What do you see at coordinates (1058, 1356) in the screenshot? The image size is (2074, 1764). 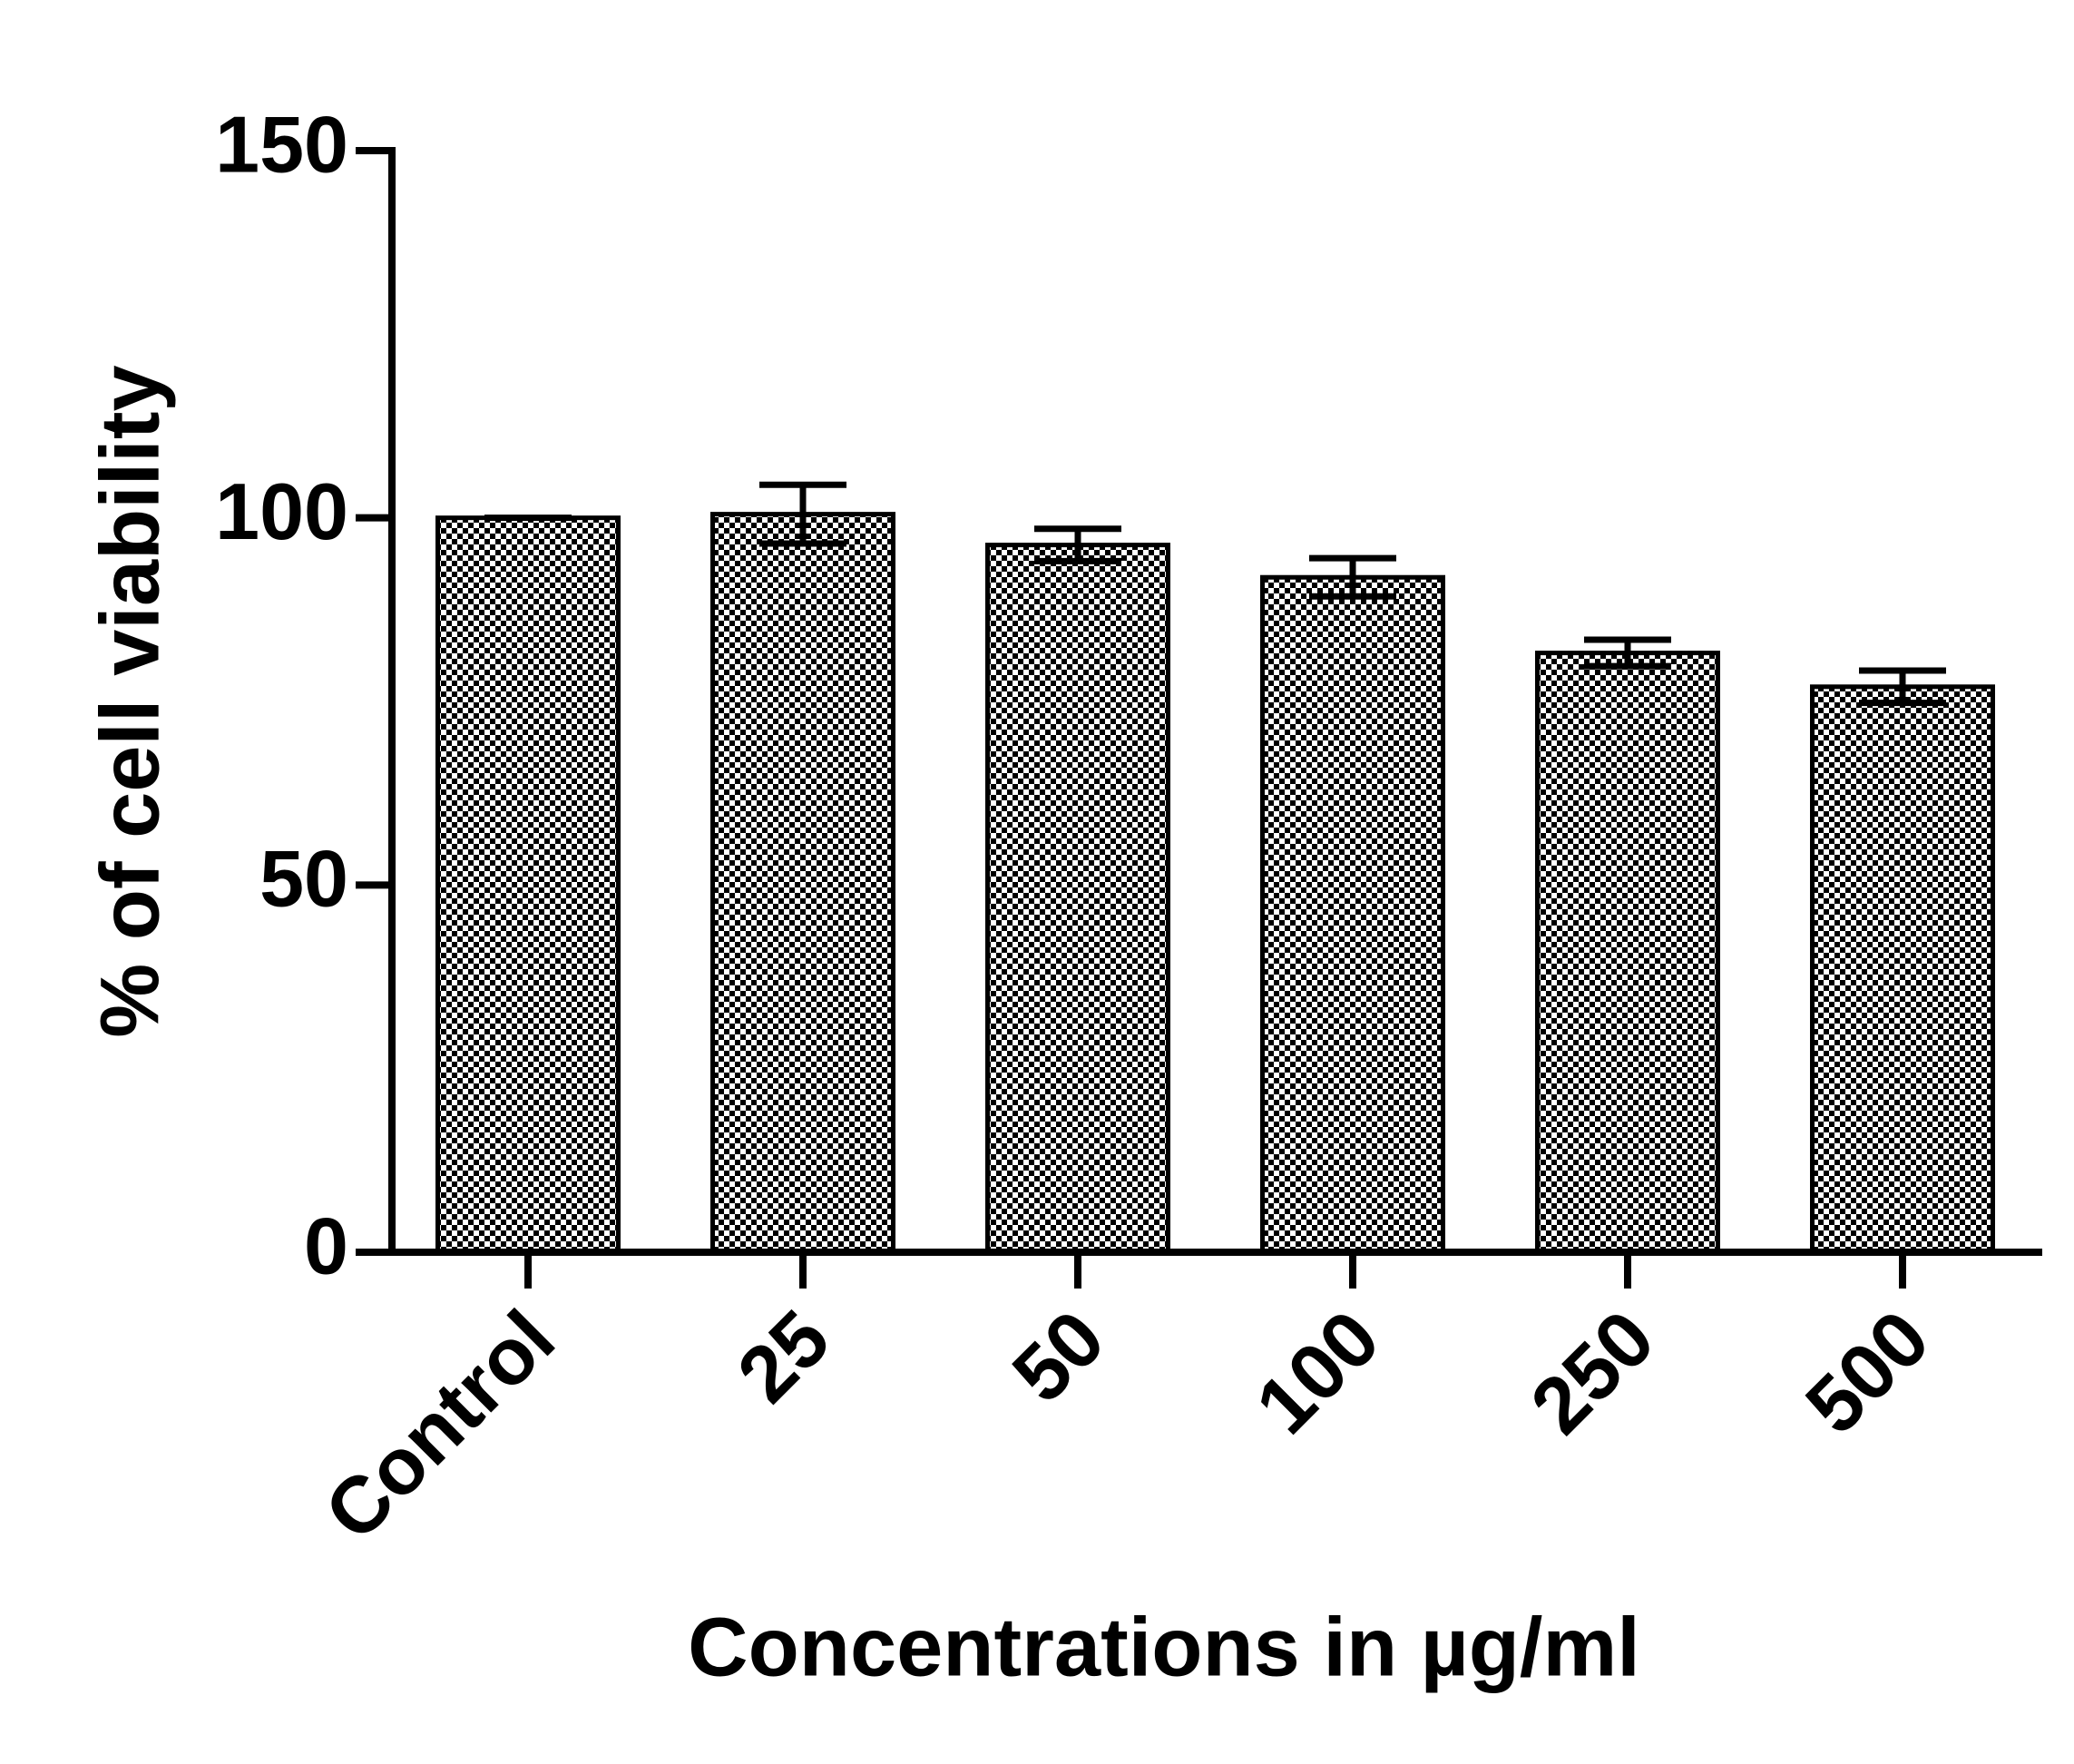 I see `x-tick-label: 50` at bounding box center [1058, 1356].